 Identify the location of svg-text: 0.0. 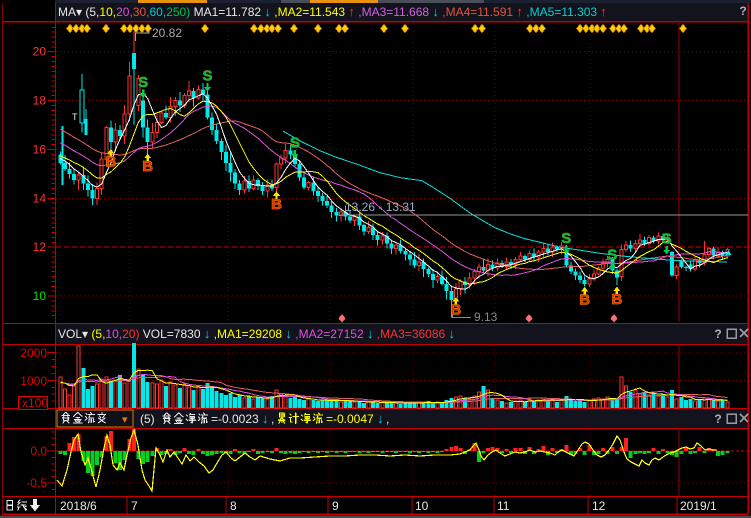
(38, 451).